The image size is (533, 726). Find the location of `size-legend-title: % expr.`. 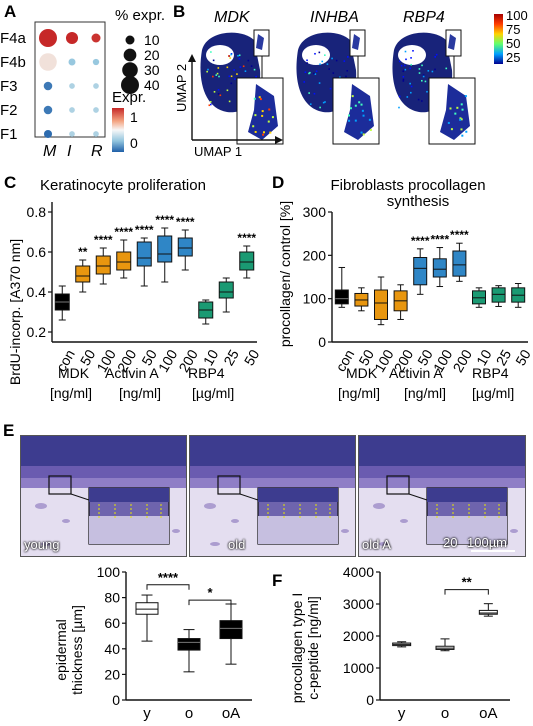

size-legend-title: % expr. is located at coordinates (140, 15).